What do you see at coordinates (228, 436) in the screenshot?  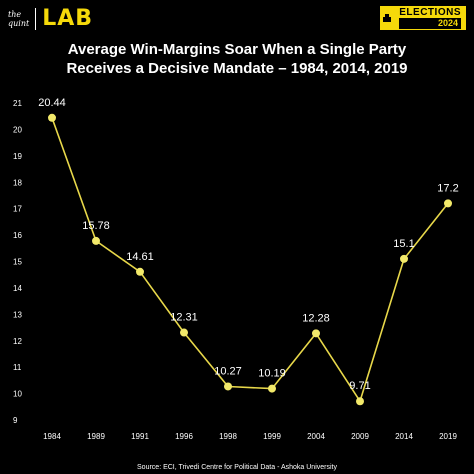 I see `x-tick-label: 1998` at bounding box center [228, 436].